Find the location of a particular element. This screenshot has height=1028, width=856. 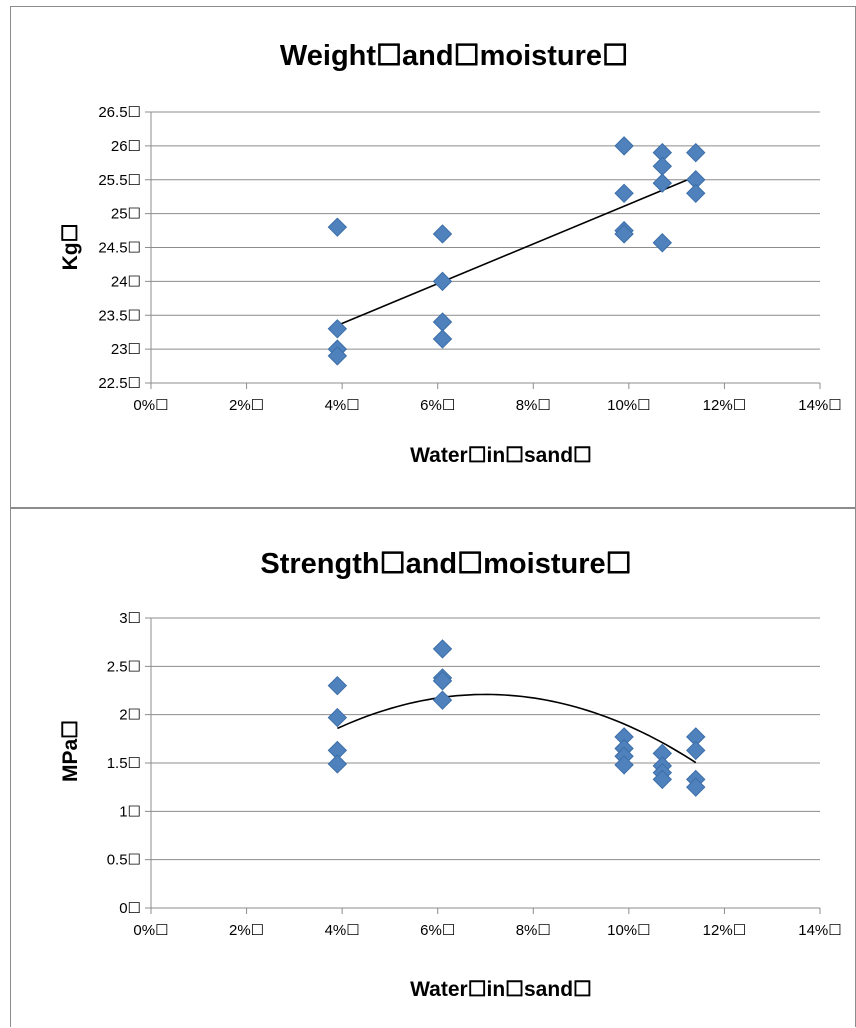

y-tick-label: 23.5☐ is located at coordinates (119, 315).